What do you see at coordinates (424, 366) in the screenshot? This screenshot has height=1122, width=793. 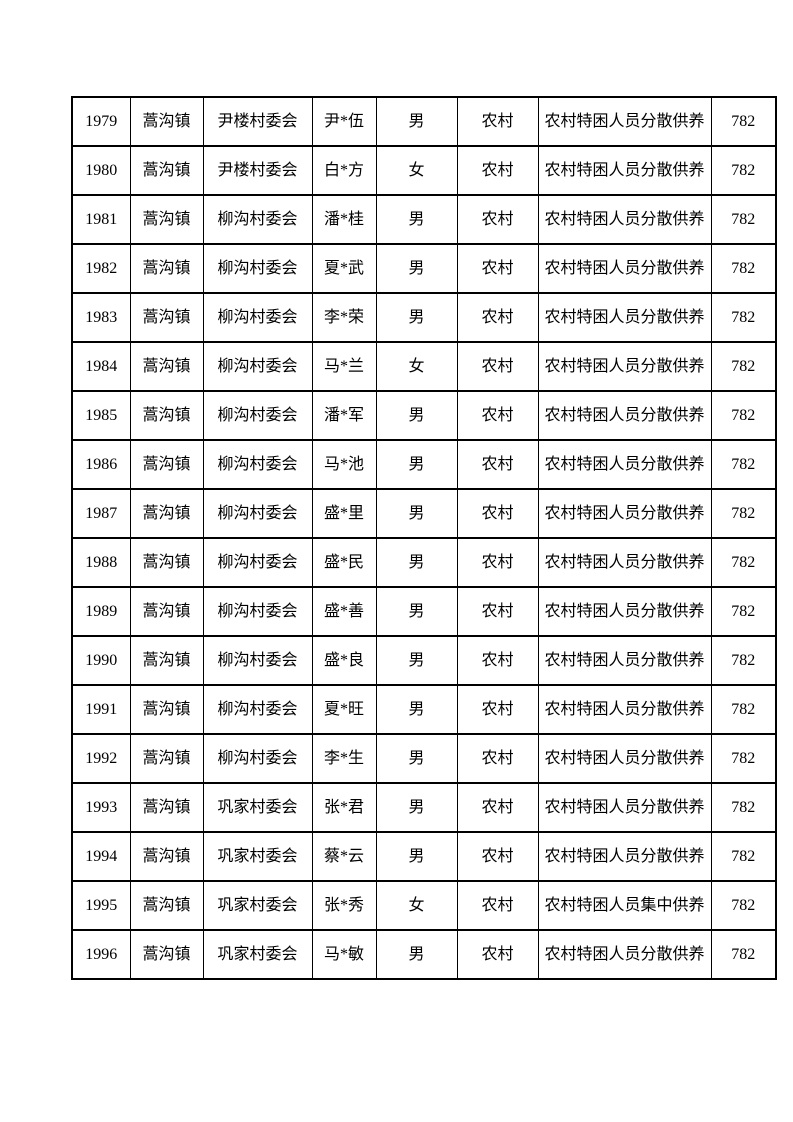 I see `table-row: 1984 蒿沟镇 柳沟村委会 马*兰 女 农村 农村特困人员分散供养 782` at bounding box center [424, 366].